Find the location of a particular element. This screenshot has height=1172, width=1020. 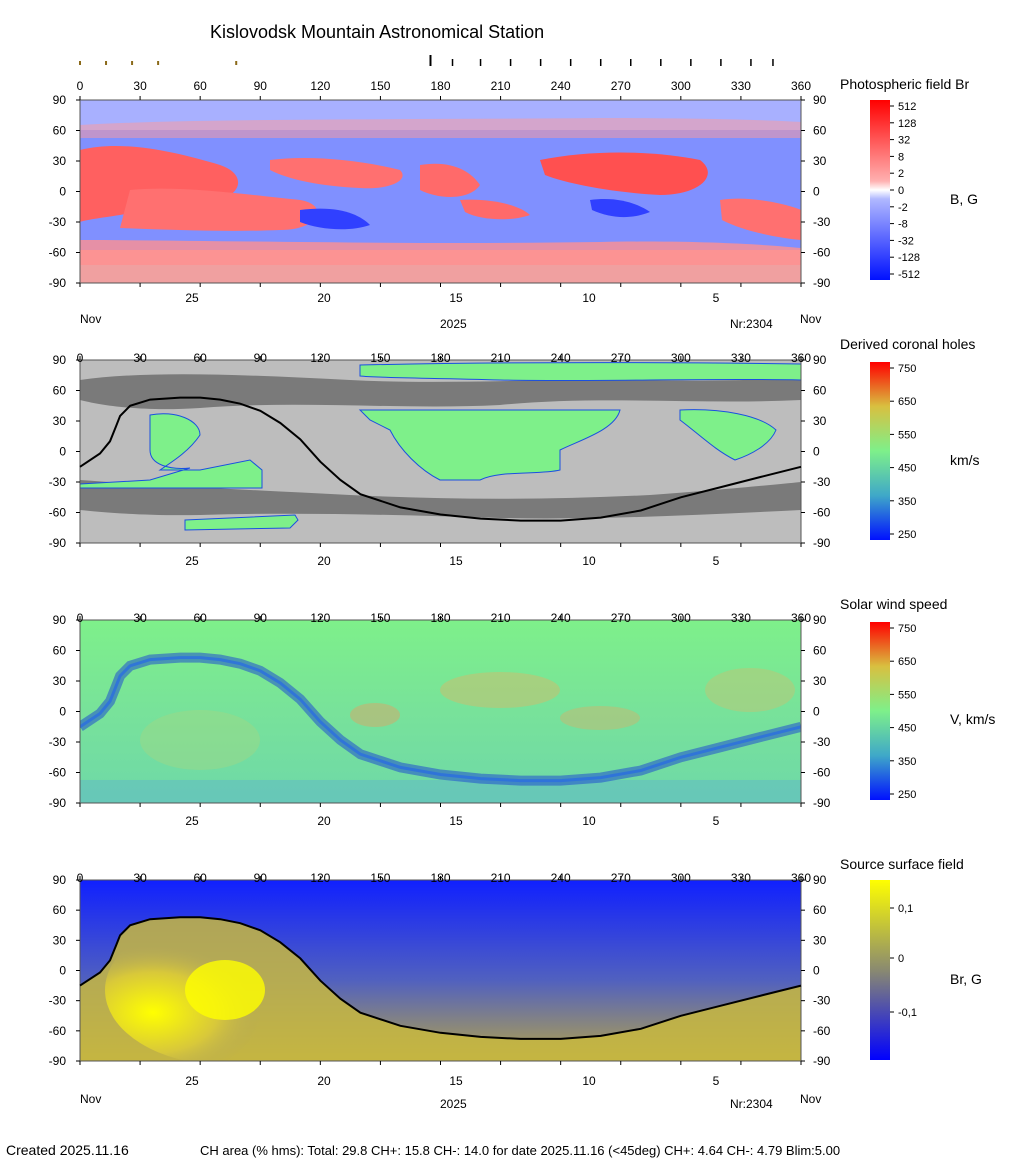

colorbar-source-surface is located at coordinates (880, 970).